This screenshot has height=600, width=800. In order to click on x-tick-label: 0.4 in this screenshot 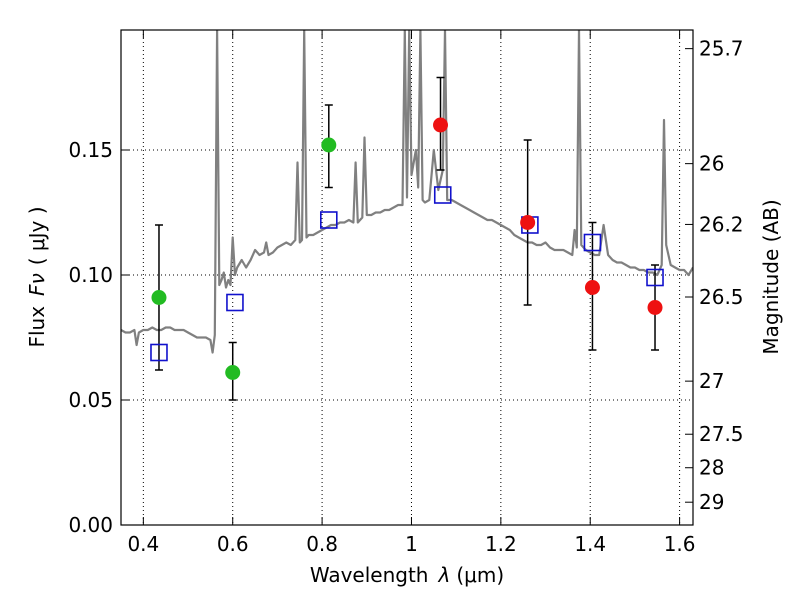, I will do `click(143, 544)`.